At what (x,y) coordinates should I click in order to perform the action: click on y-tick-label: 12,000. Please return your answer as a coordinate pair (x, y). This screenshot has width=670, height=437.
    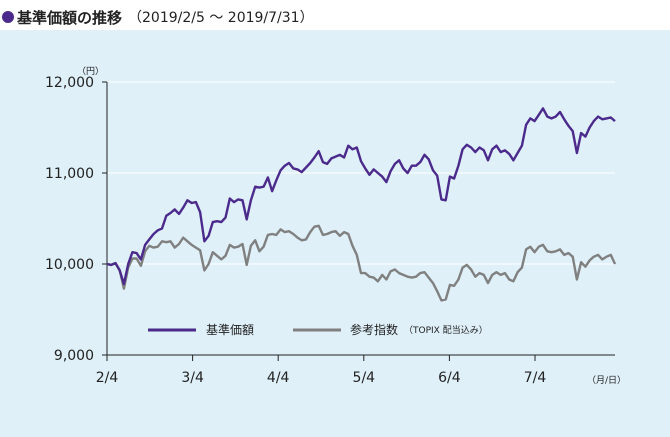
    Looking at the image, I should click on (69, 83).